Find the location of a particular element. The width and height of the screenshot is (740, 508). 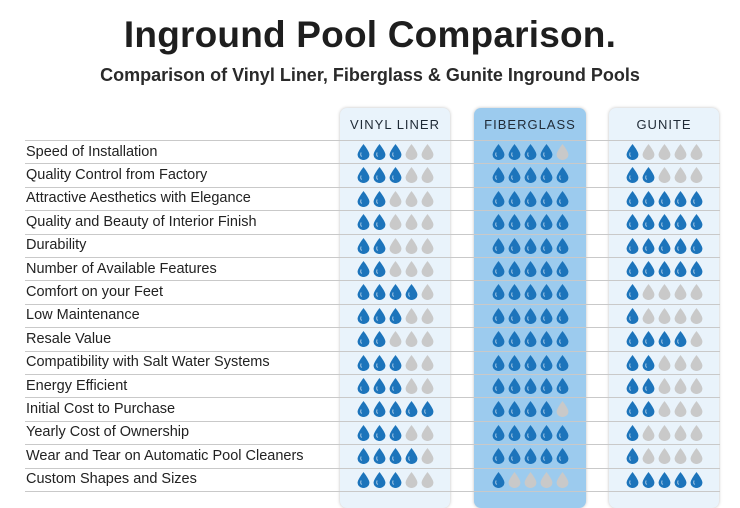

row-label: Compatibility with Salt Water Systems is located at coordinates (148, 362).